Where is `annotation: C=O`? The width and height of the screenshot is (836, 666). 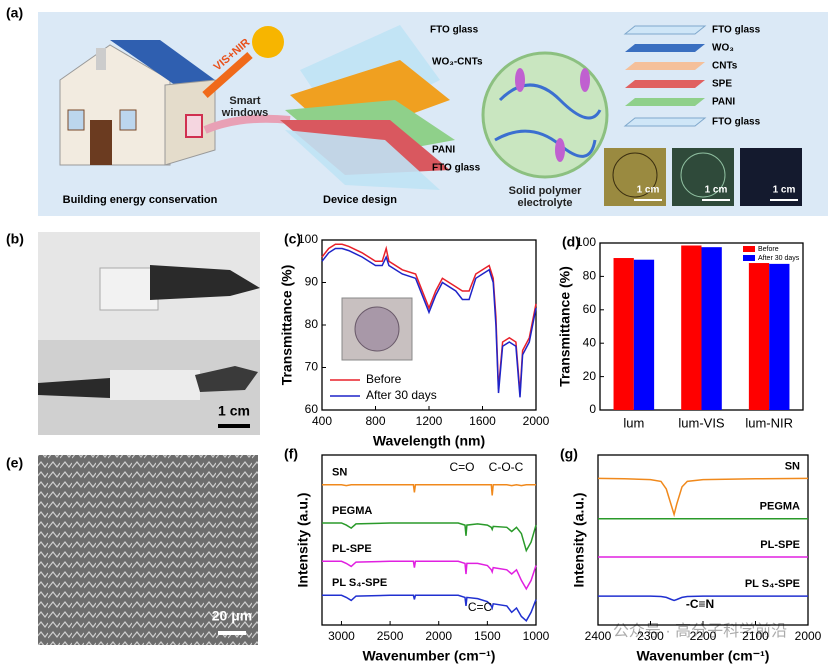 annotation: C=O is located at coordinates (461, 467).